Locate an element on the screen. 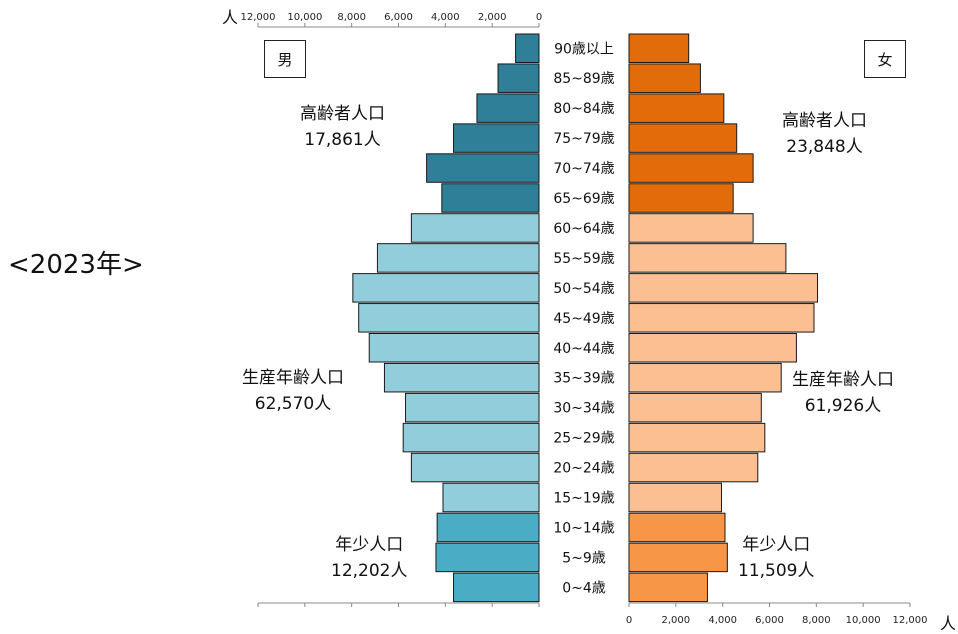 Image resolution: width=958 pixels, height=634 pixels. age-label: 50~54歳 is located at coordinates (583, 289).